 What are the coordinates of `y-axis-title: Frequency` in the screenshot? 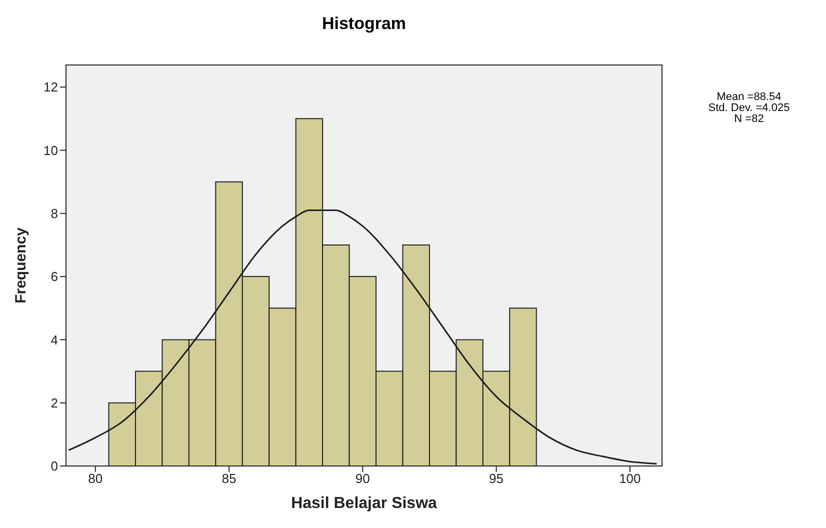 It's located at (21, 265).